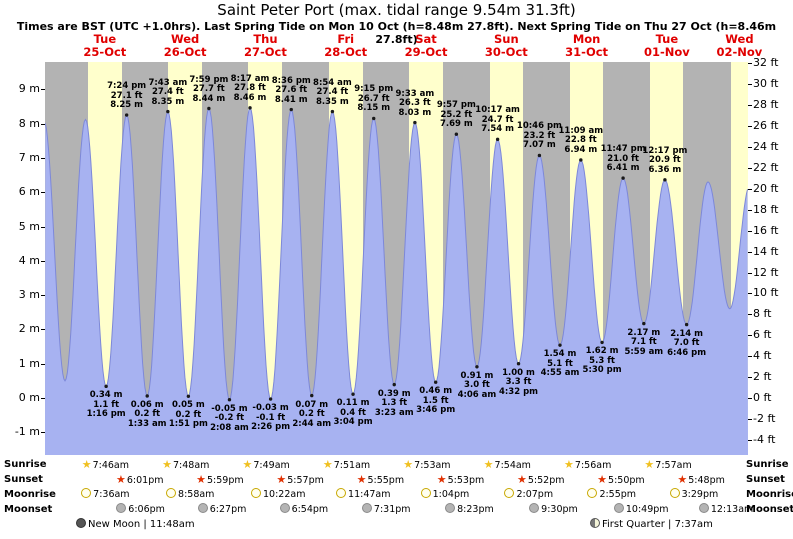  What do you see at coordinates (28, 509) in the screenshot?
I see `moonset-row-label: Moonset` at bounding box center [28, 509].